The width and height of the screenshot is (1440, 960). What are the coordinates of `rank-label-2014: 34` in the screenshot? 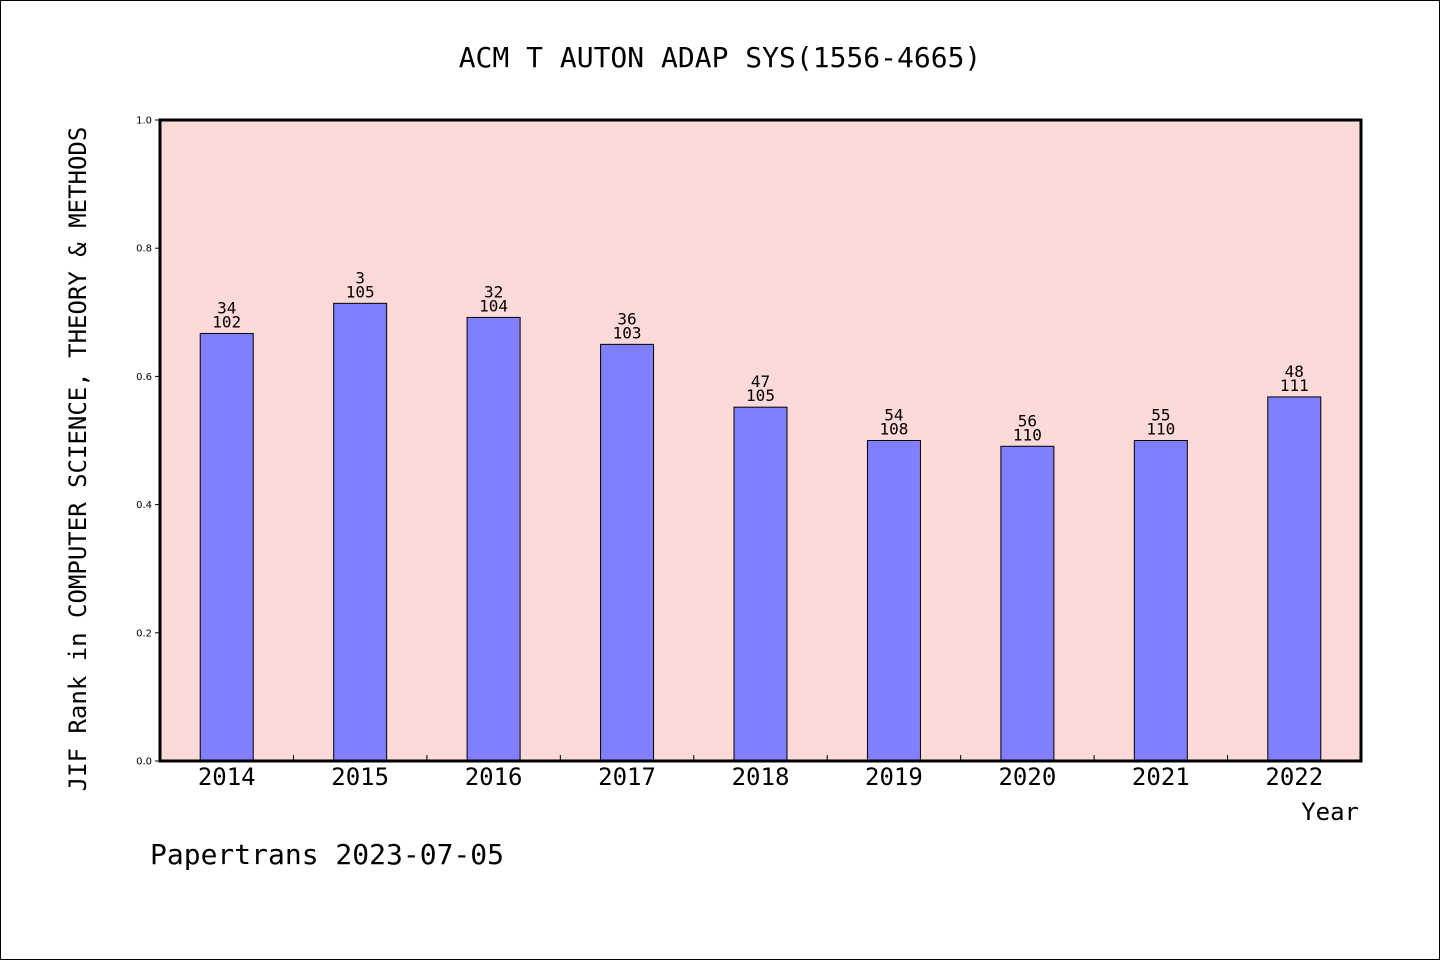 It's located at (226, 307).